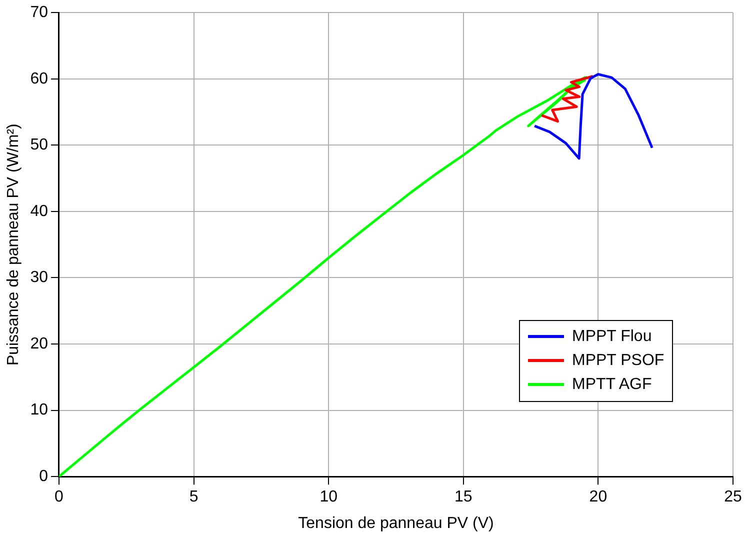 The width and height of the screenshot is (747, 537). I want to click on y-tick-label: 10, so click(39, 410).